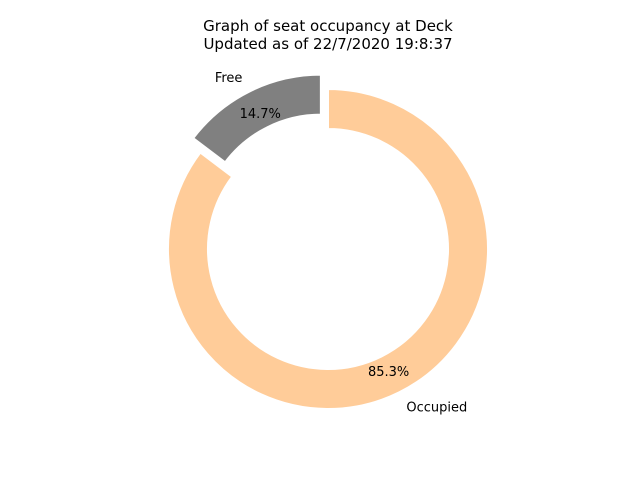 The image size is (640, 480). What do you see at coordinates (327, 44) in the screenshot?
I see `chart-subtitle: Updated as of 22/7/2020 19:8:37` at bounding box center [327, 44].